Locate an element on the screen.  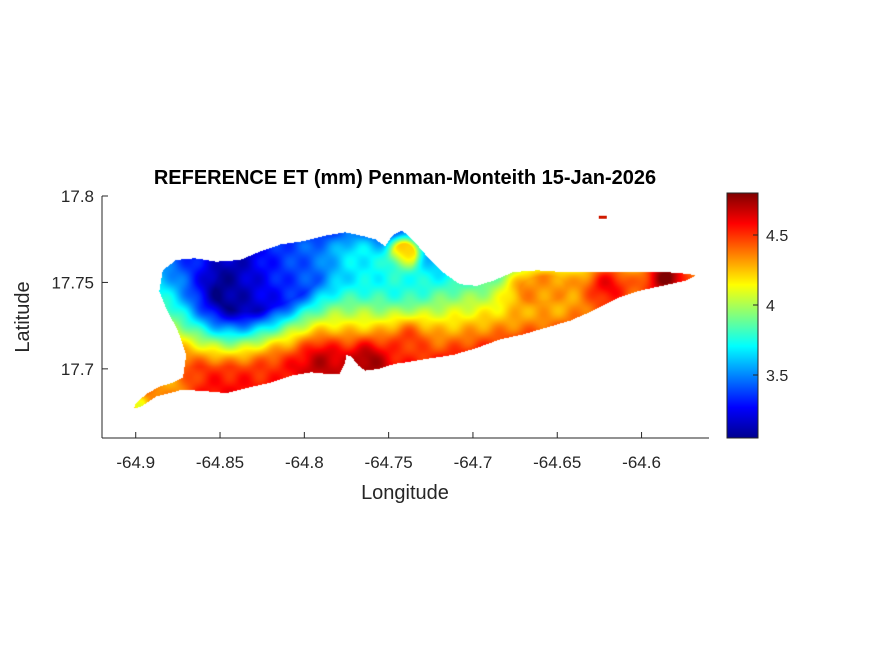
y-axis-ticks: 17.7 17.75 17.8 is located at coordinates (79, 283).